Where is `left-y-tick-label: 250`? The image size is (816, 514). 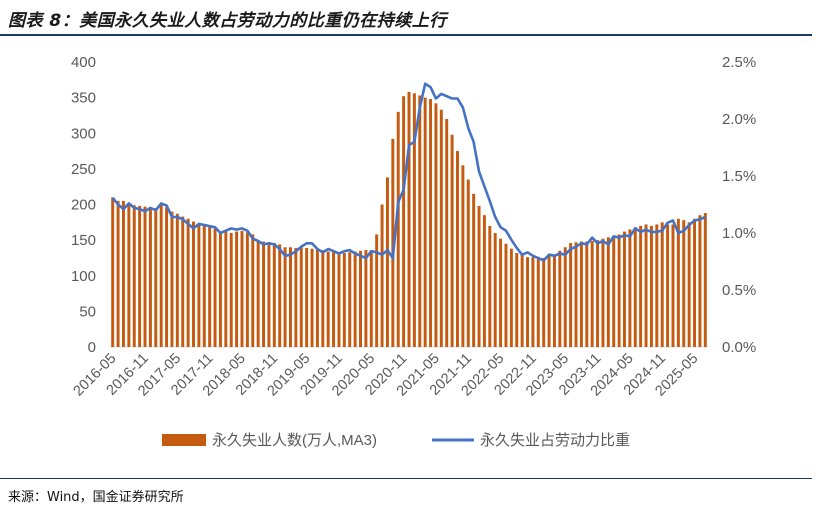
left-y-tick-label: 250 is located at coordinates (83, 169).